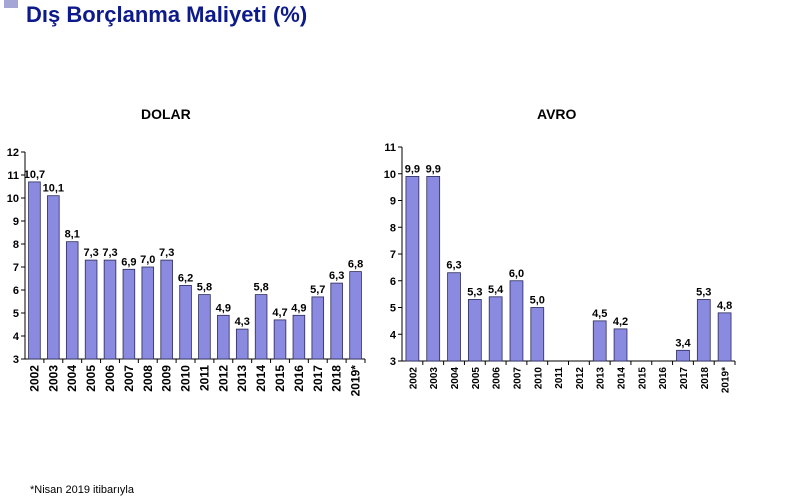 This screenshot has height=501, width=792. I want to click on avro-category-label: 2019*, so click(726, 380).